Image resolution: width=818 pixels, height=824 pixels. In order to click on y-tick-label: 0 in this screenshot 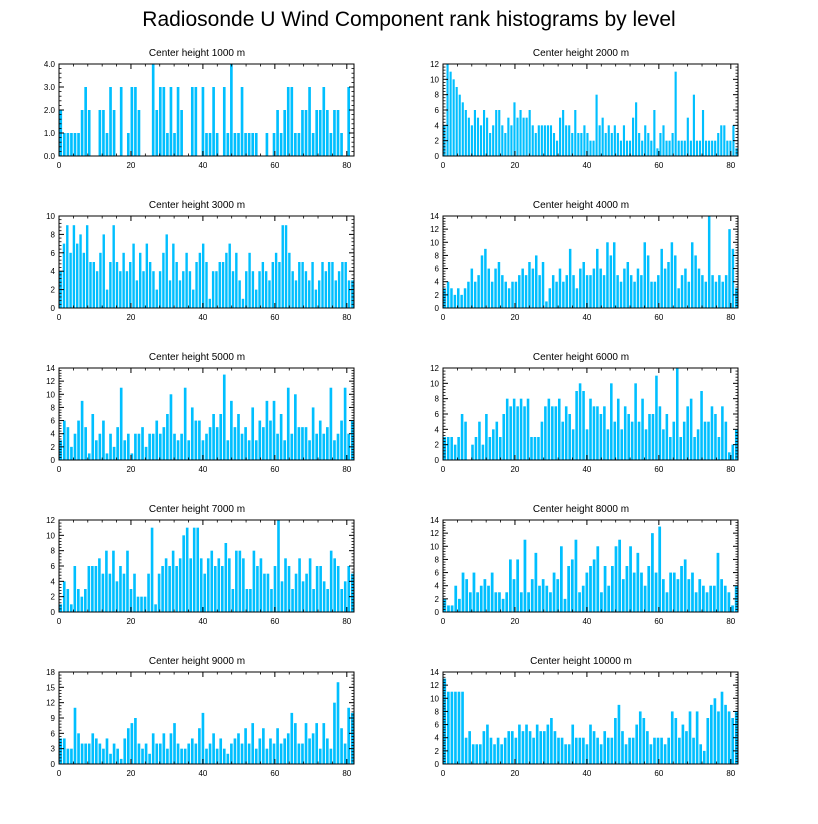, I will do `click(53, 612)`.